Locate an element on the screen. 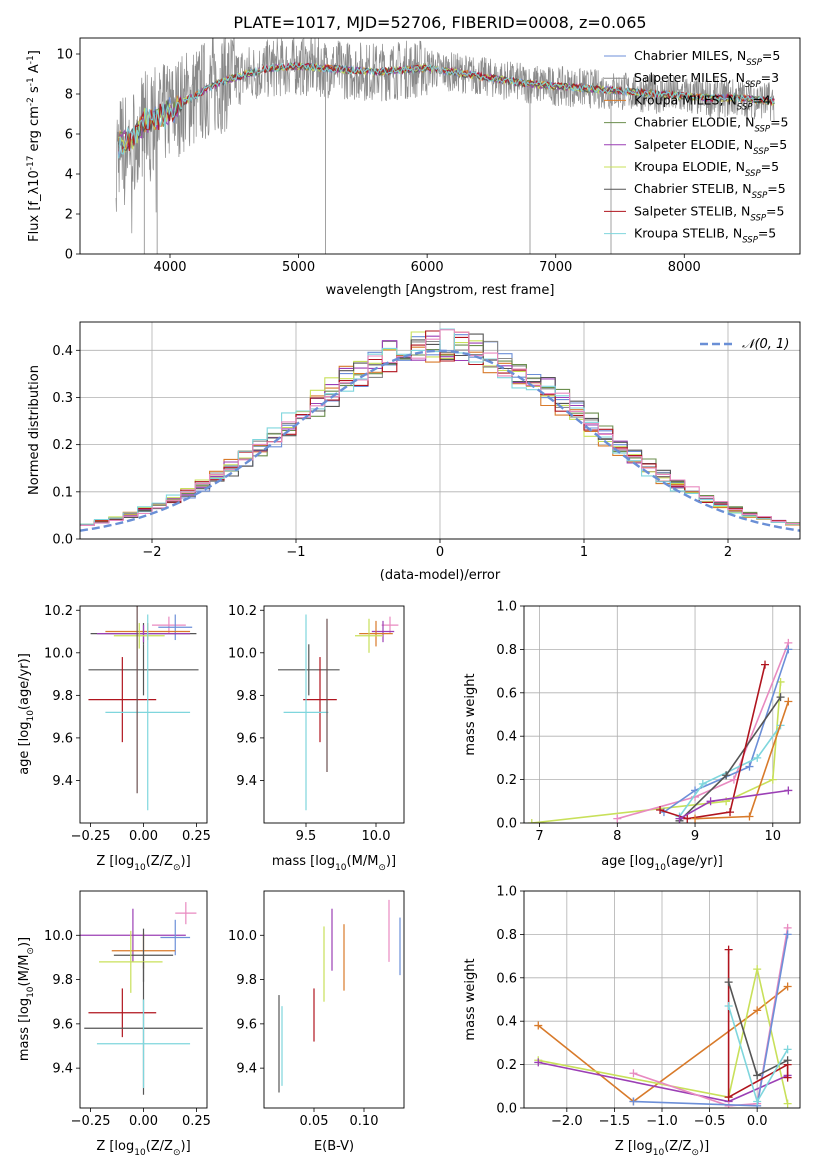 The height and width of the screenshot is (1170, 819). mwZ-series is located at coordinates (663, 1015).